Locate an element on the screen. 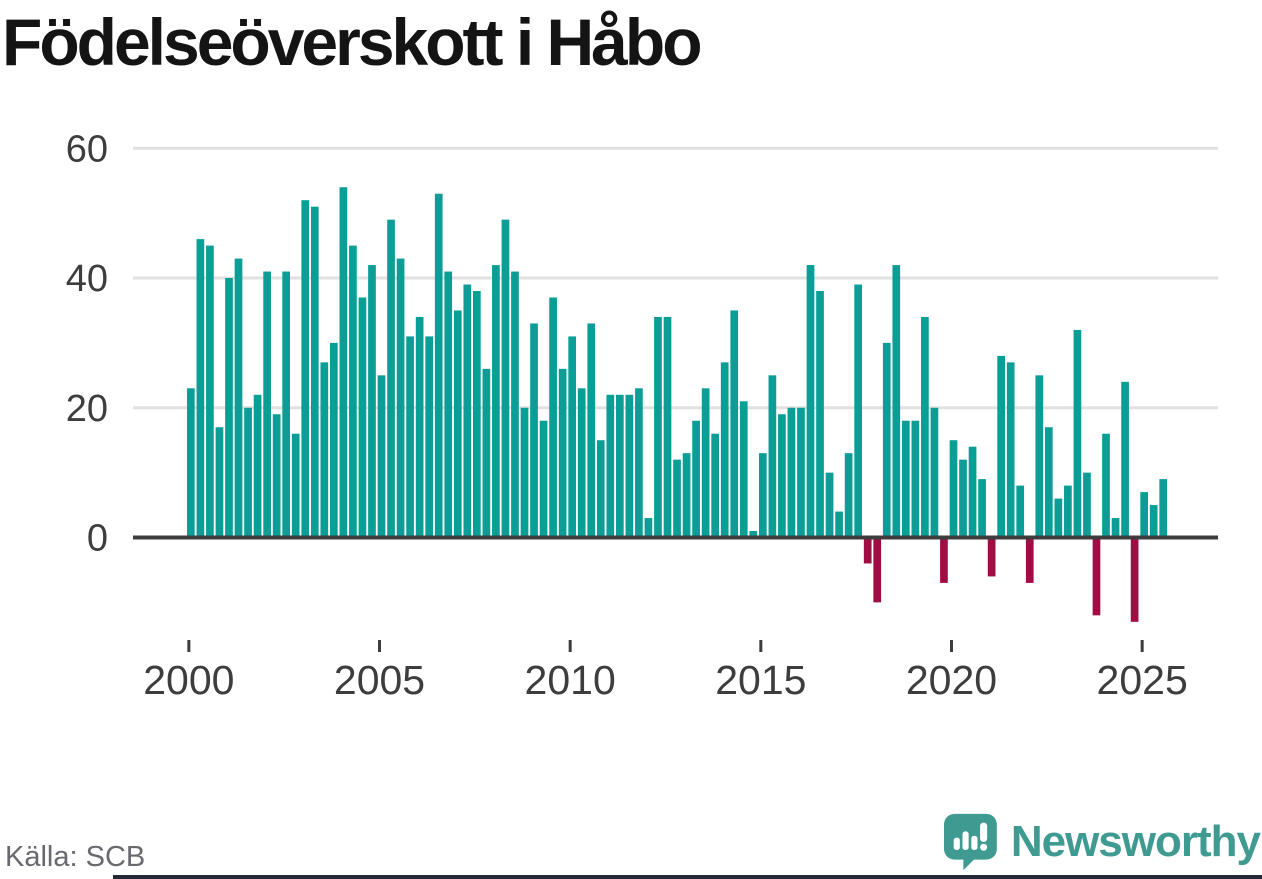 This screenshot has height=879, width=1262. x-axis-label: 2010 is located at coordinates (570, 680).